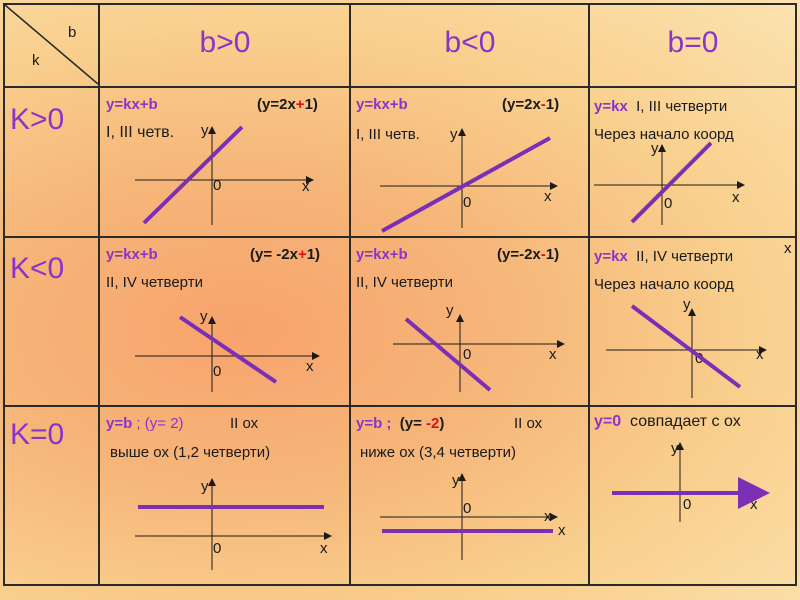  I want to click on row-k-negative: K<0, so click(37, 268).